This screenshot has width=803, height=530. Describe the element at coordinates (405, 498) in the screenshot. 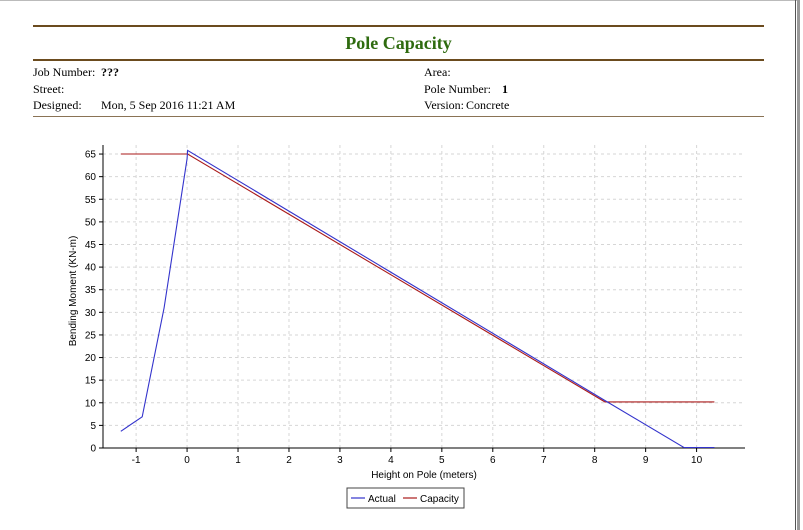

I see `chart-legend: Actual Capacity` at that location.